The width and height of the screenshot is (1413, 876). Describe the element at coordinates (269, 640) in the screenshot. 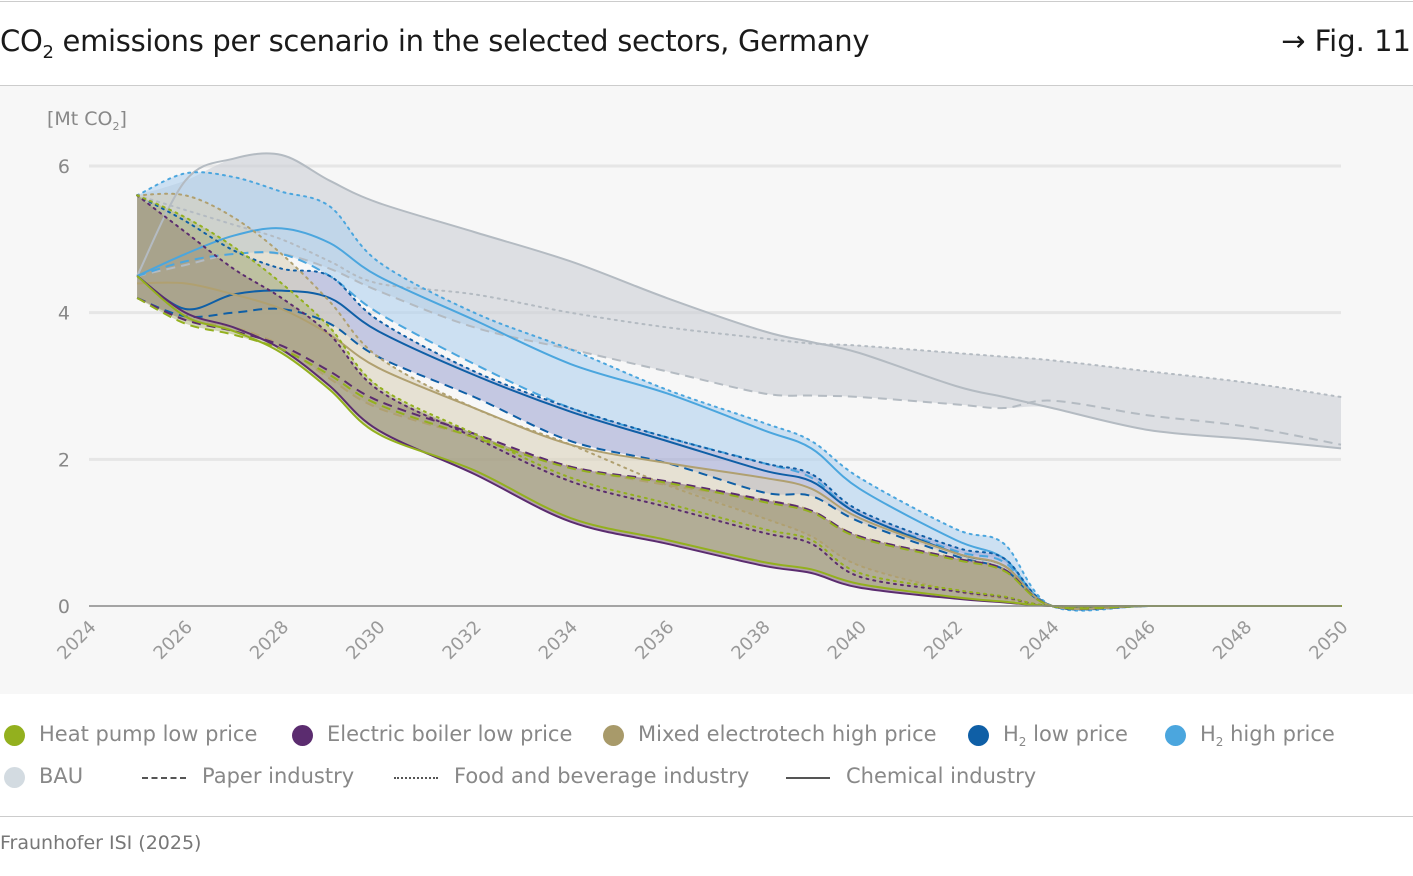

I see `x-tick-label: 2028` at that location.